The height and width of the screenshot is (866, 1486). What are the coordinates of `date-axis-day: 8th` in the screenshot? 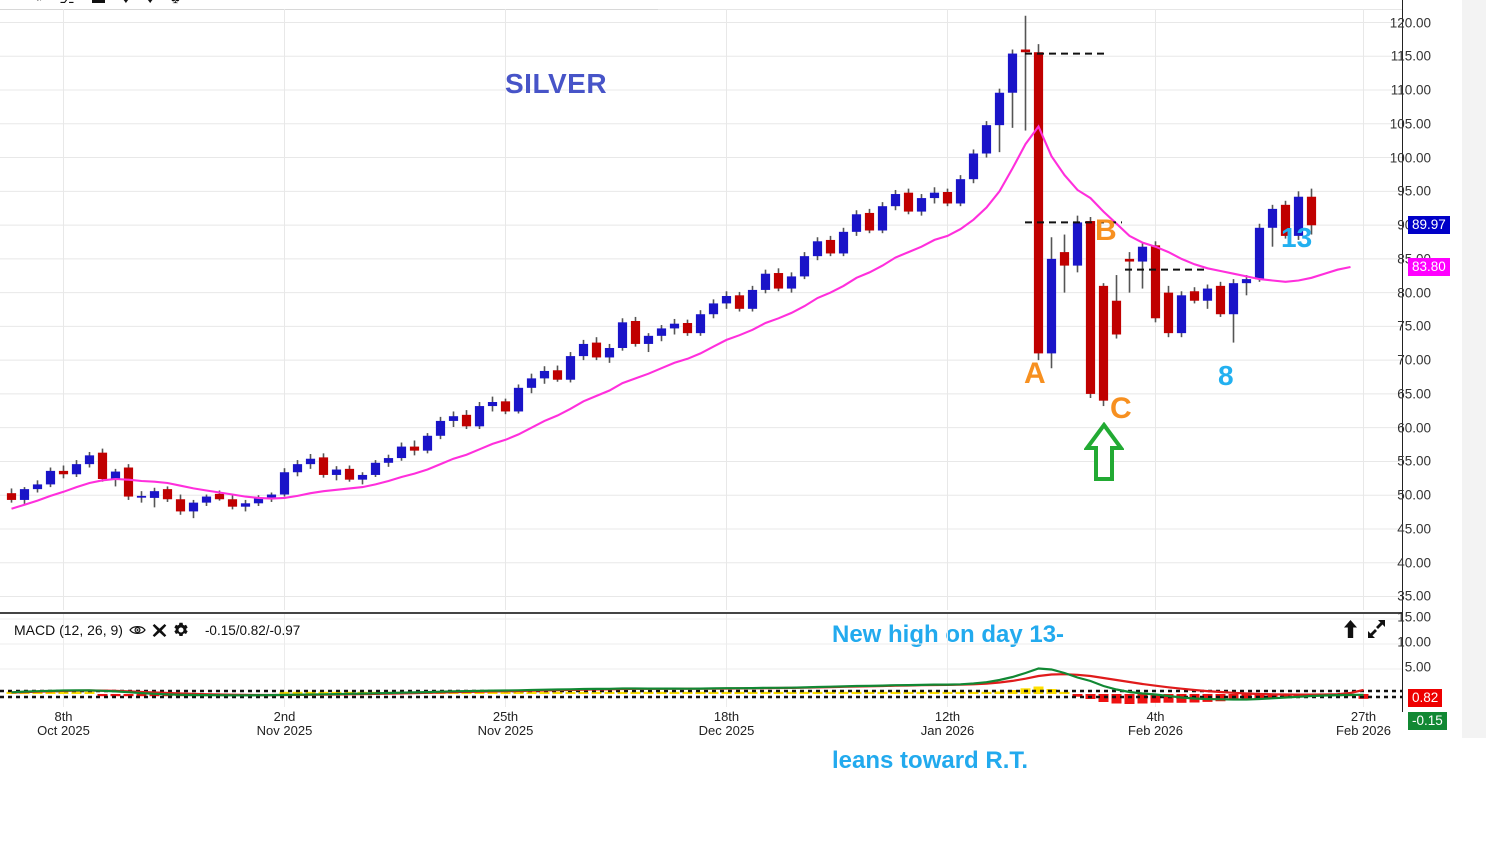 It's located at (63, 716).